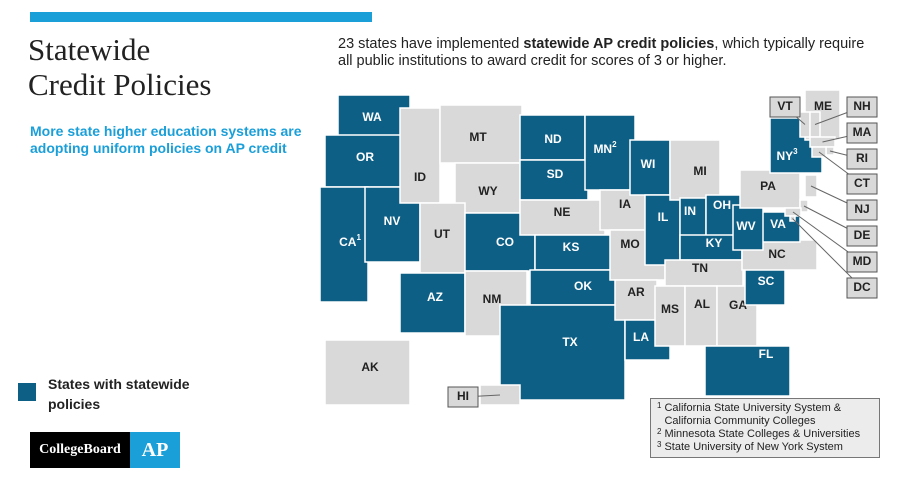 Image resolution: width=920 pixels, height=497 pixels. I want to click on state-label: OR, so click(365, 157).